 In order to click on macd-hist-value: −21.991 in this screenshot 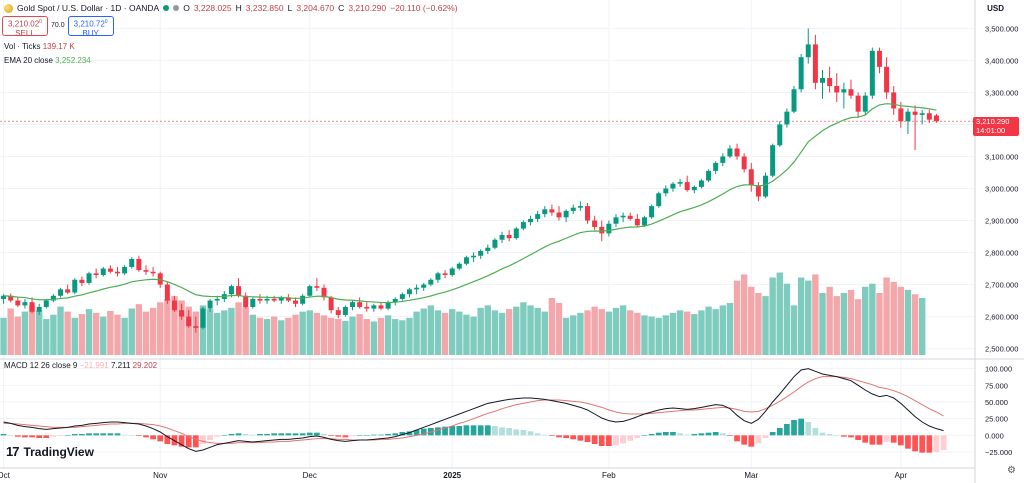, I will do `click(94, 365)`.